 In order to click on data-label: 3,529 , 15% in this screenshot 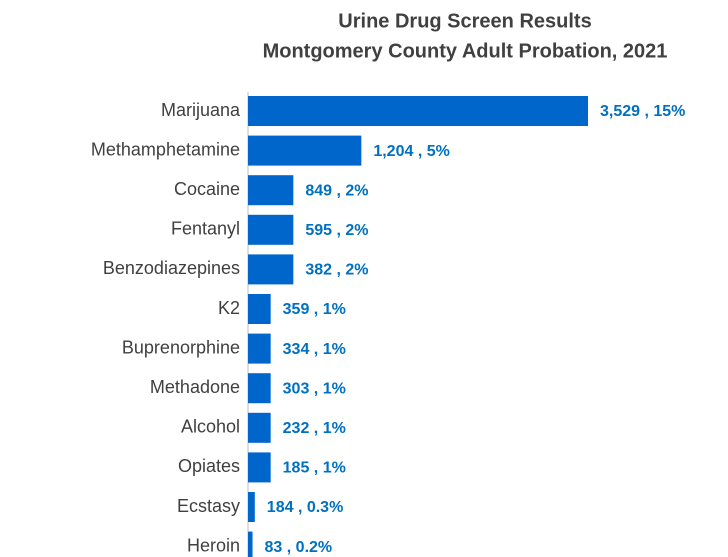, I will do `click(642, 111)`.